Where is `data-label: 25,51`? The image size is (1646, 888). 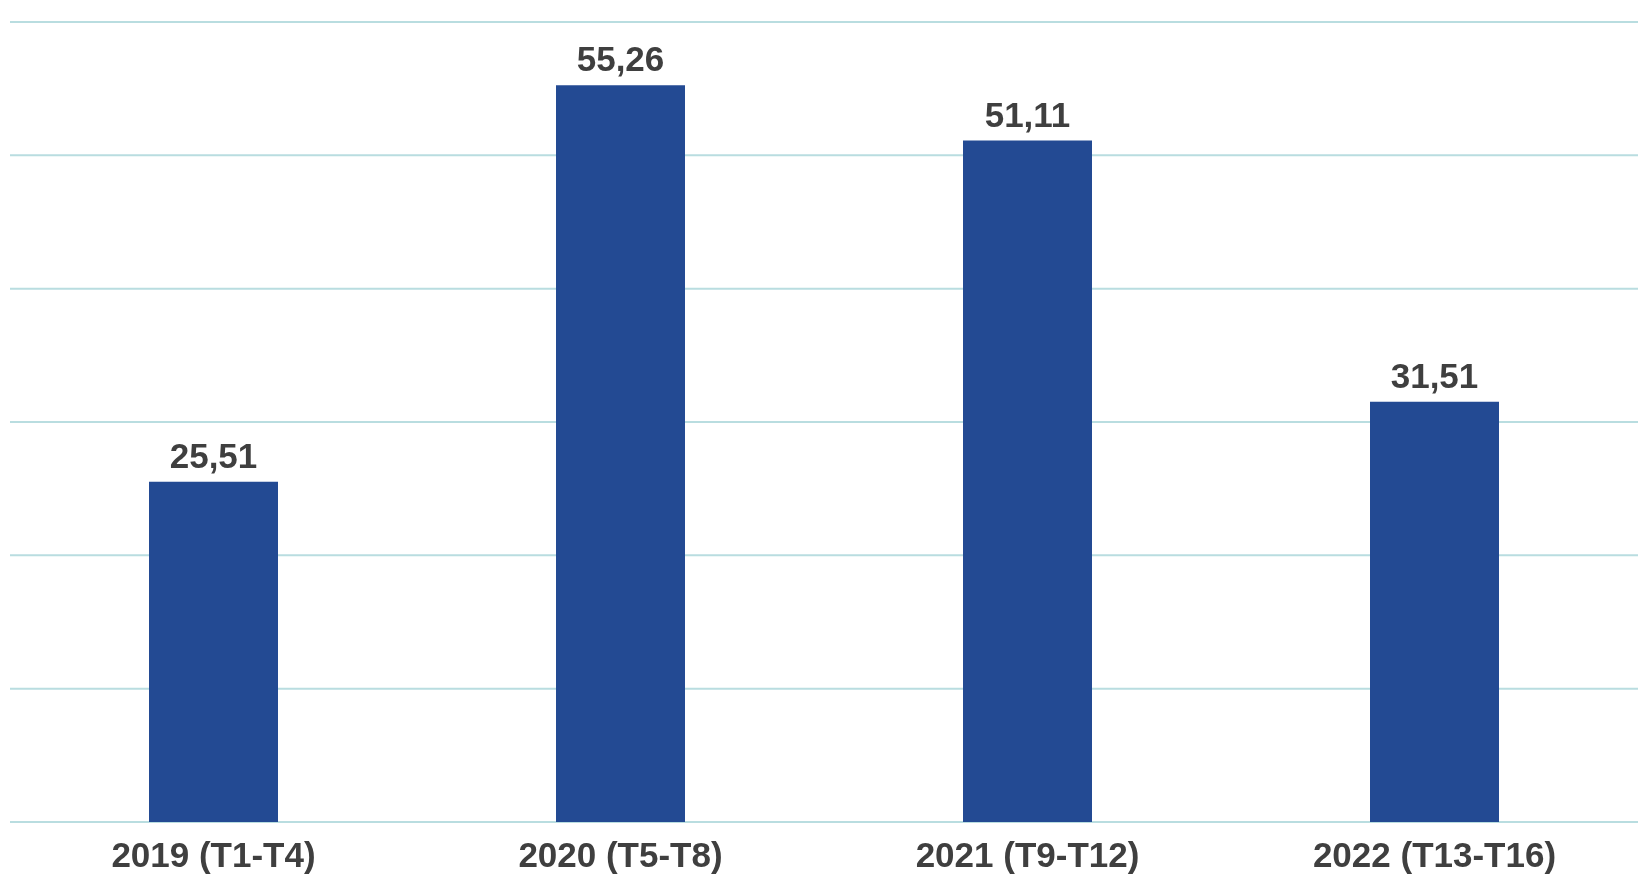
data-label: 25,51 is located at coordinates (213, 455).